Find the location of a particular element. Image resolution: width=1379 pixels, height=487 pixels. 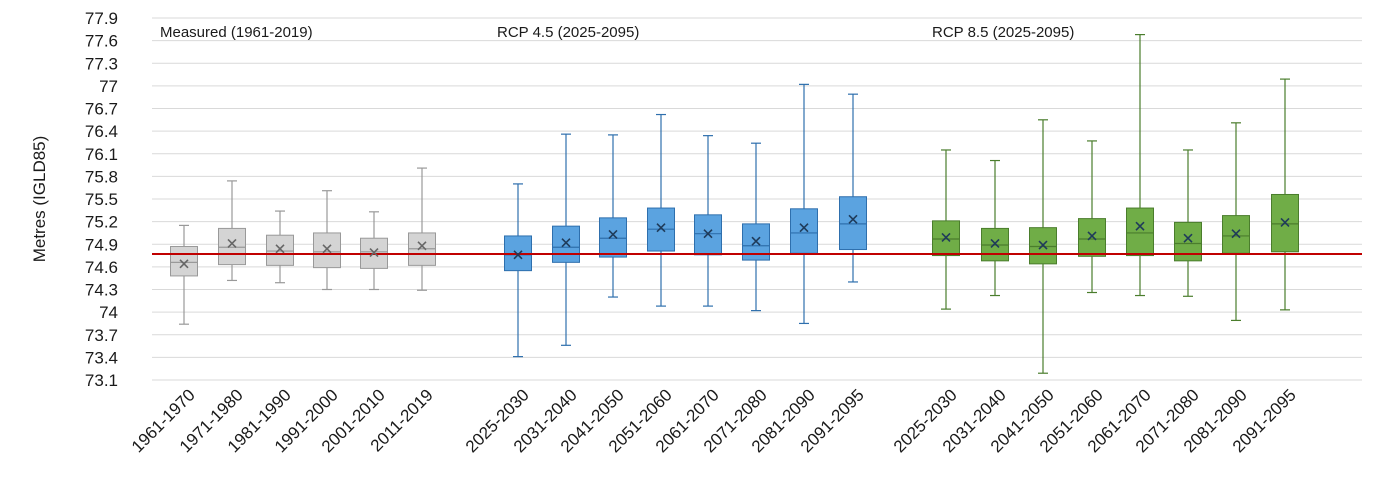

y-tick-label: 77.6 is located at coordinates (101, 41).